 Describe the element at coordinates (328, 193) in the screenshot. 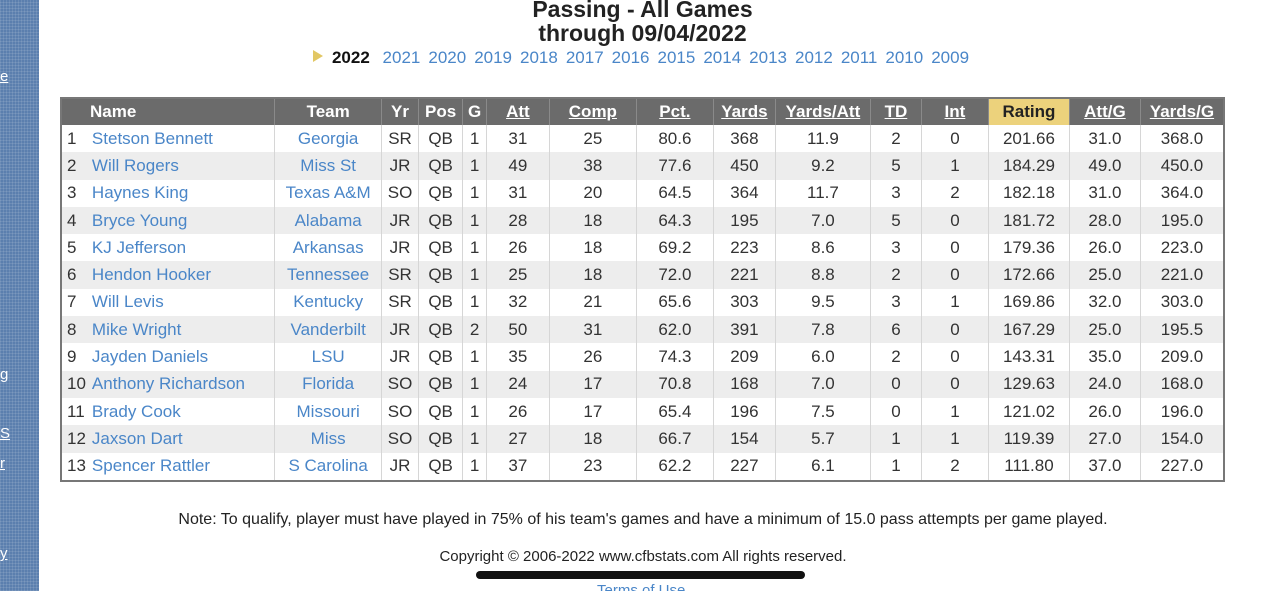

I see `team-link: Texas A&M` at that location.